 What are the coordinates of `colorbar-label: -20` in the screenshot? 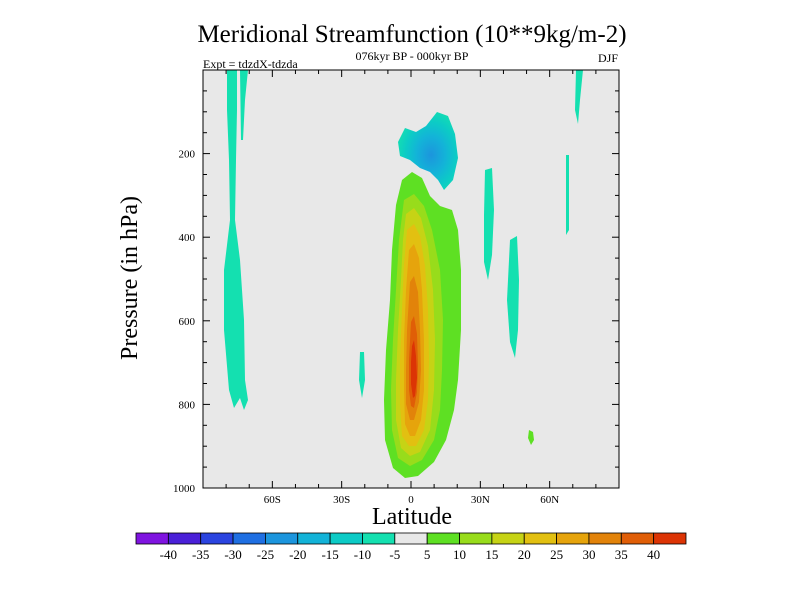 It's located at (297, 554).